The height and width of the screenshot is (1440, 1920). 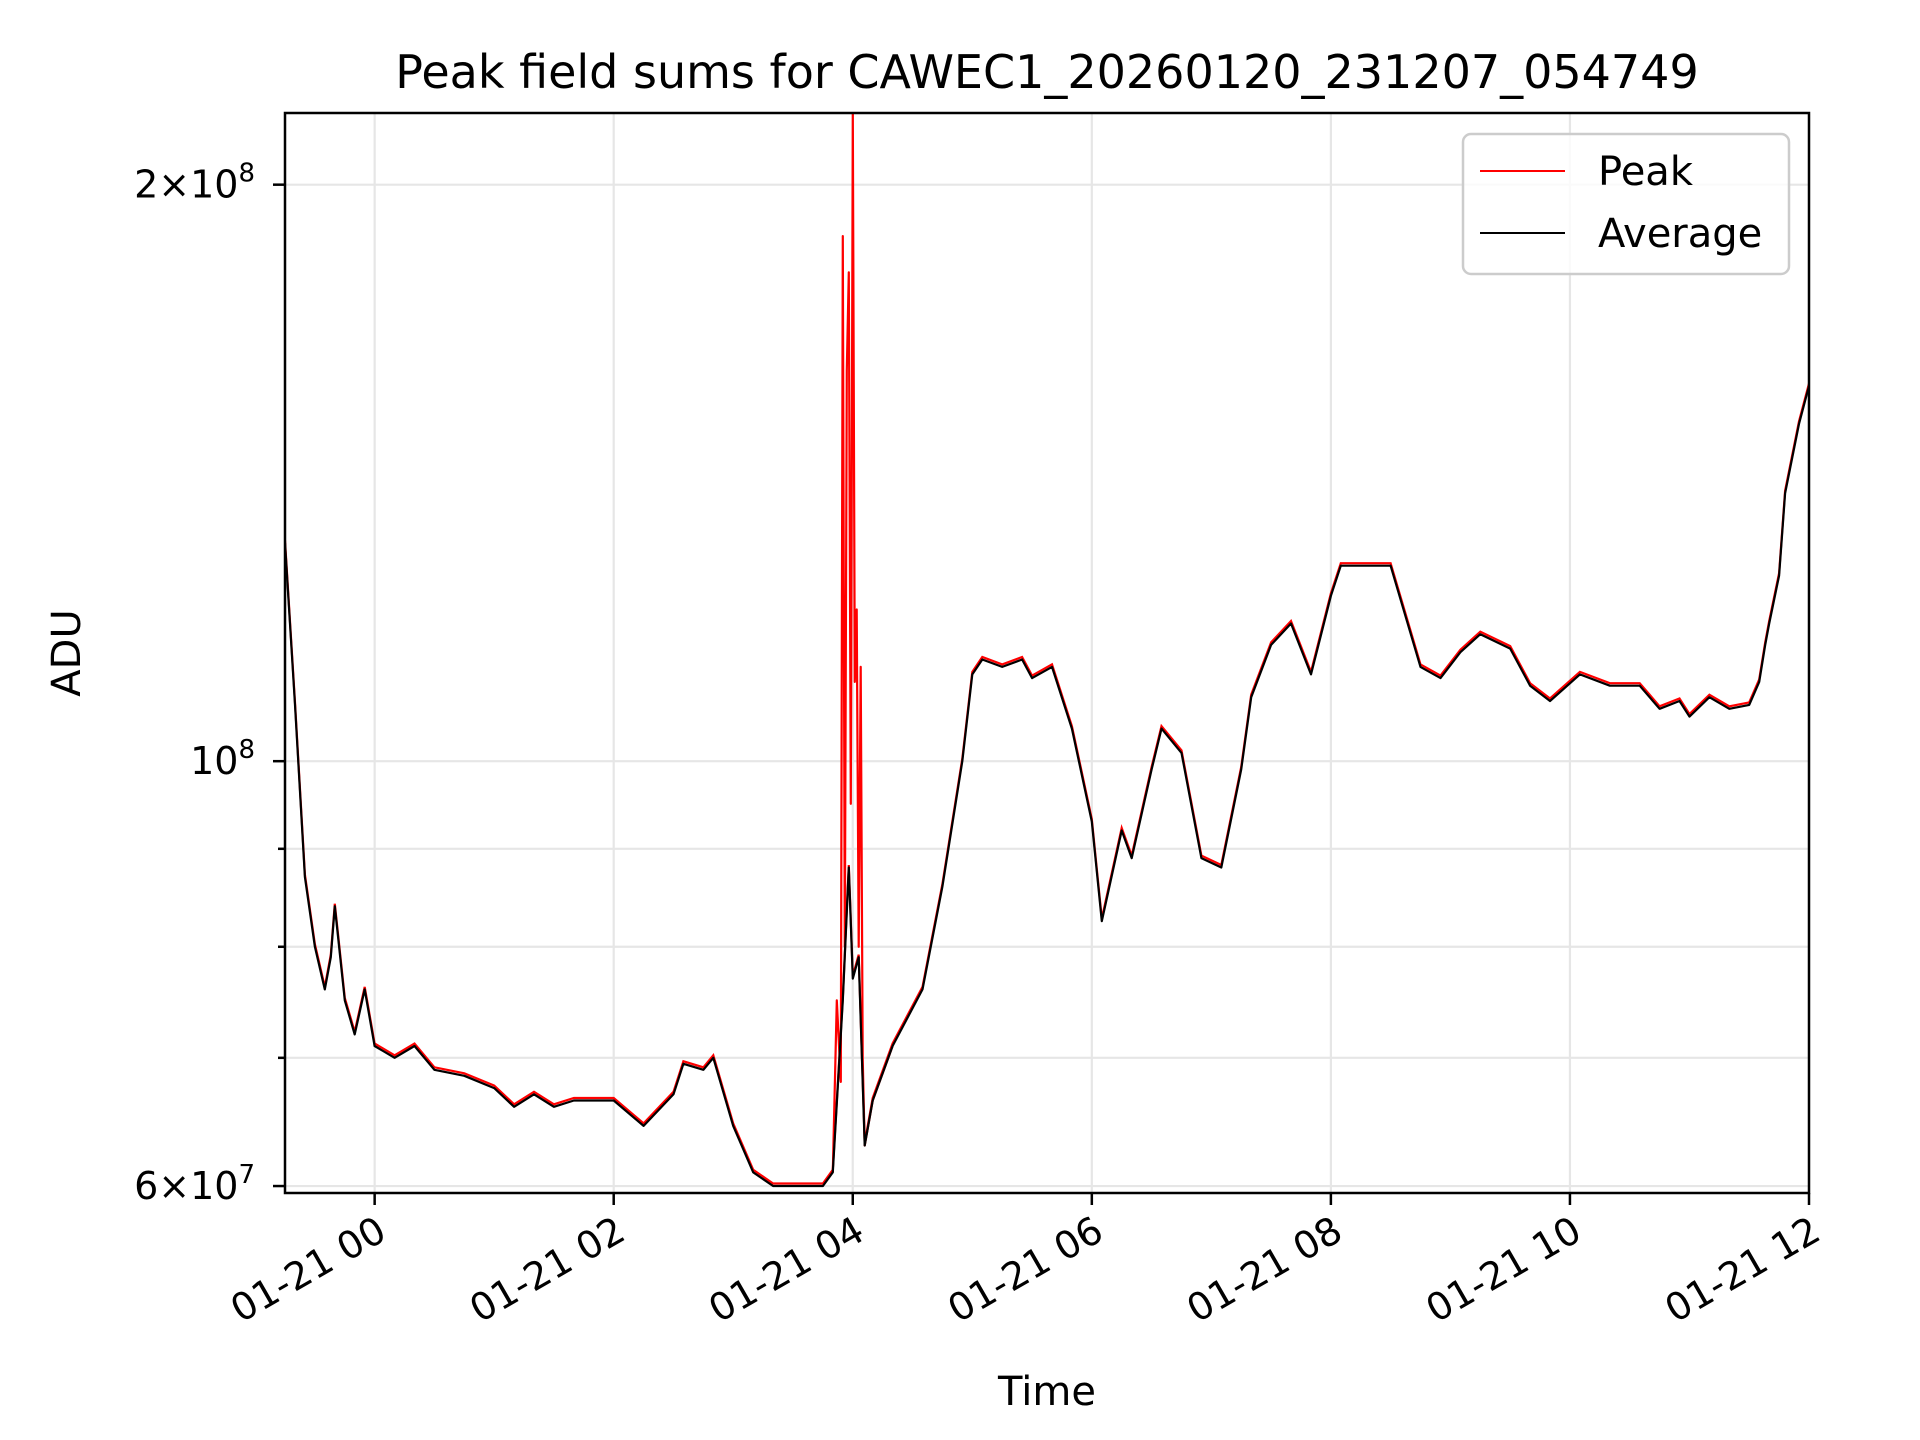 What do you see at coordinates (67, 652) in the screenshot?
I see `y-axis-label: ADU` at bounding box center [67, 652].